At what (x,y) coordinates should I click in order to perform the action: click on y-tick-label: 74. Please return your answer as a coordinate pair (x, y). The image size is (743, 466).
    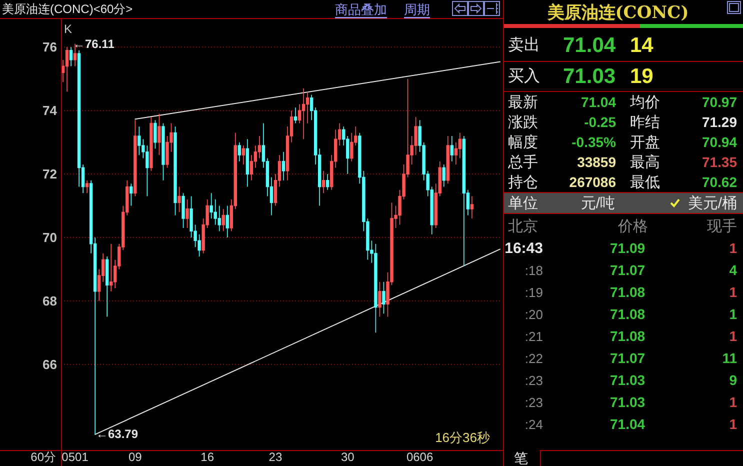
    Looking at the image, I should click on (50, 110).